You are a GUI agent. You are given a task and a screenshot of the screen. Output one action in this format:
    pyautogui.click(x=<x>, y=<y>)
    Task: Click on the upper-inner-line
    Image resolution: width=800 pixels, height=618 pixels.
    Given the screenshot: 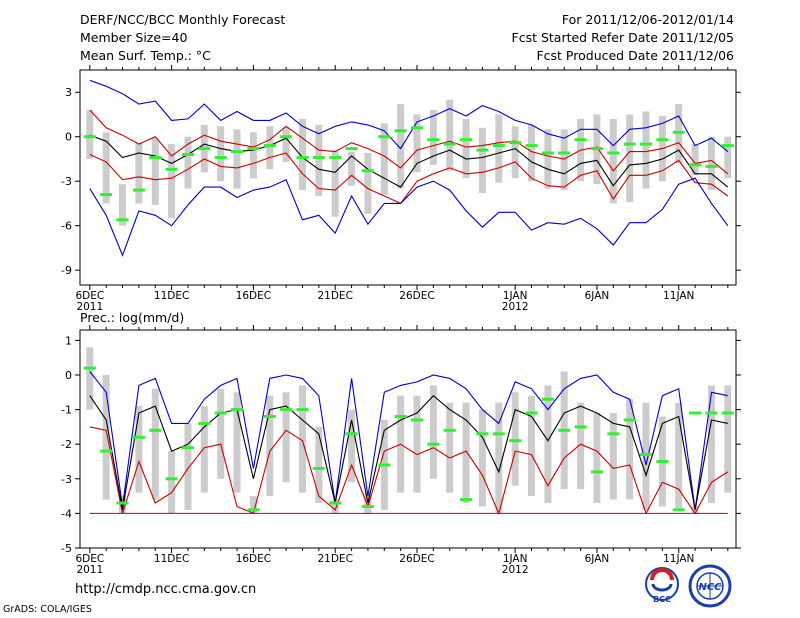 What is the action you would take?
    pyautogui.click(x=409, y=142)
    